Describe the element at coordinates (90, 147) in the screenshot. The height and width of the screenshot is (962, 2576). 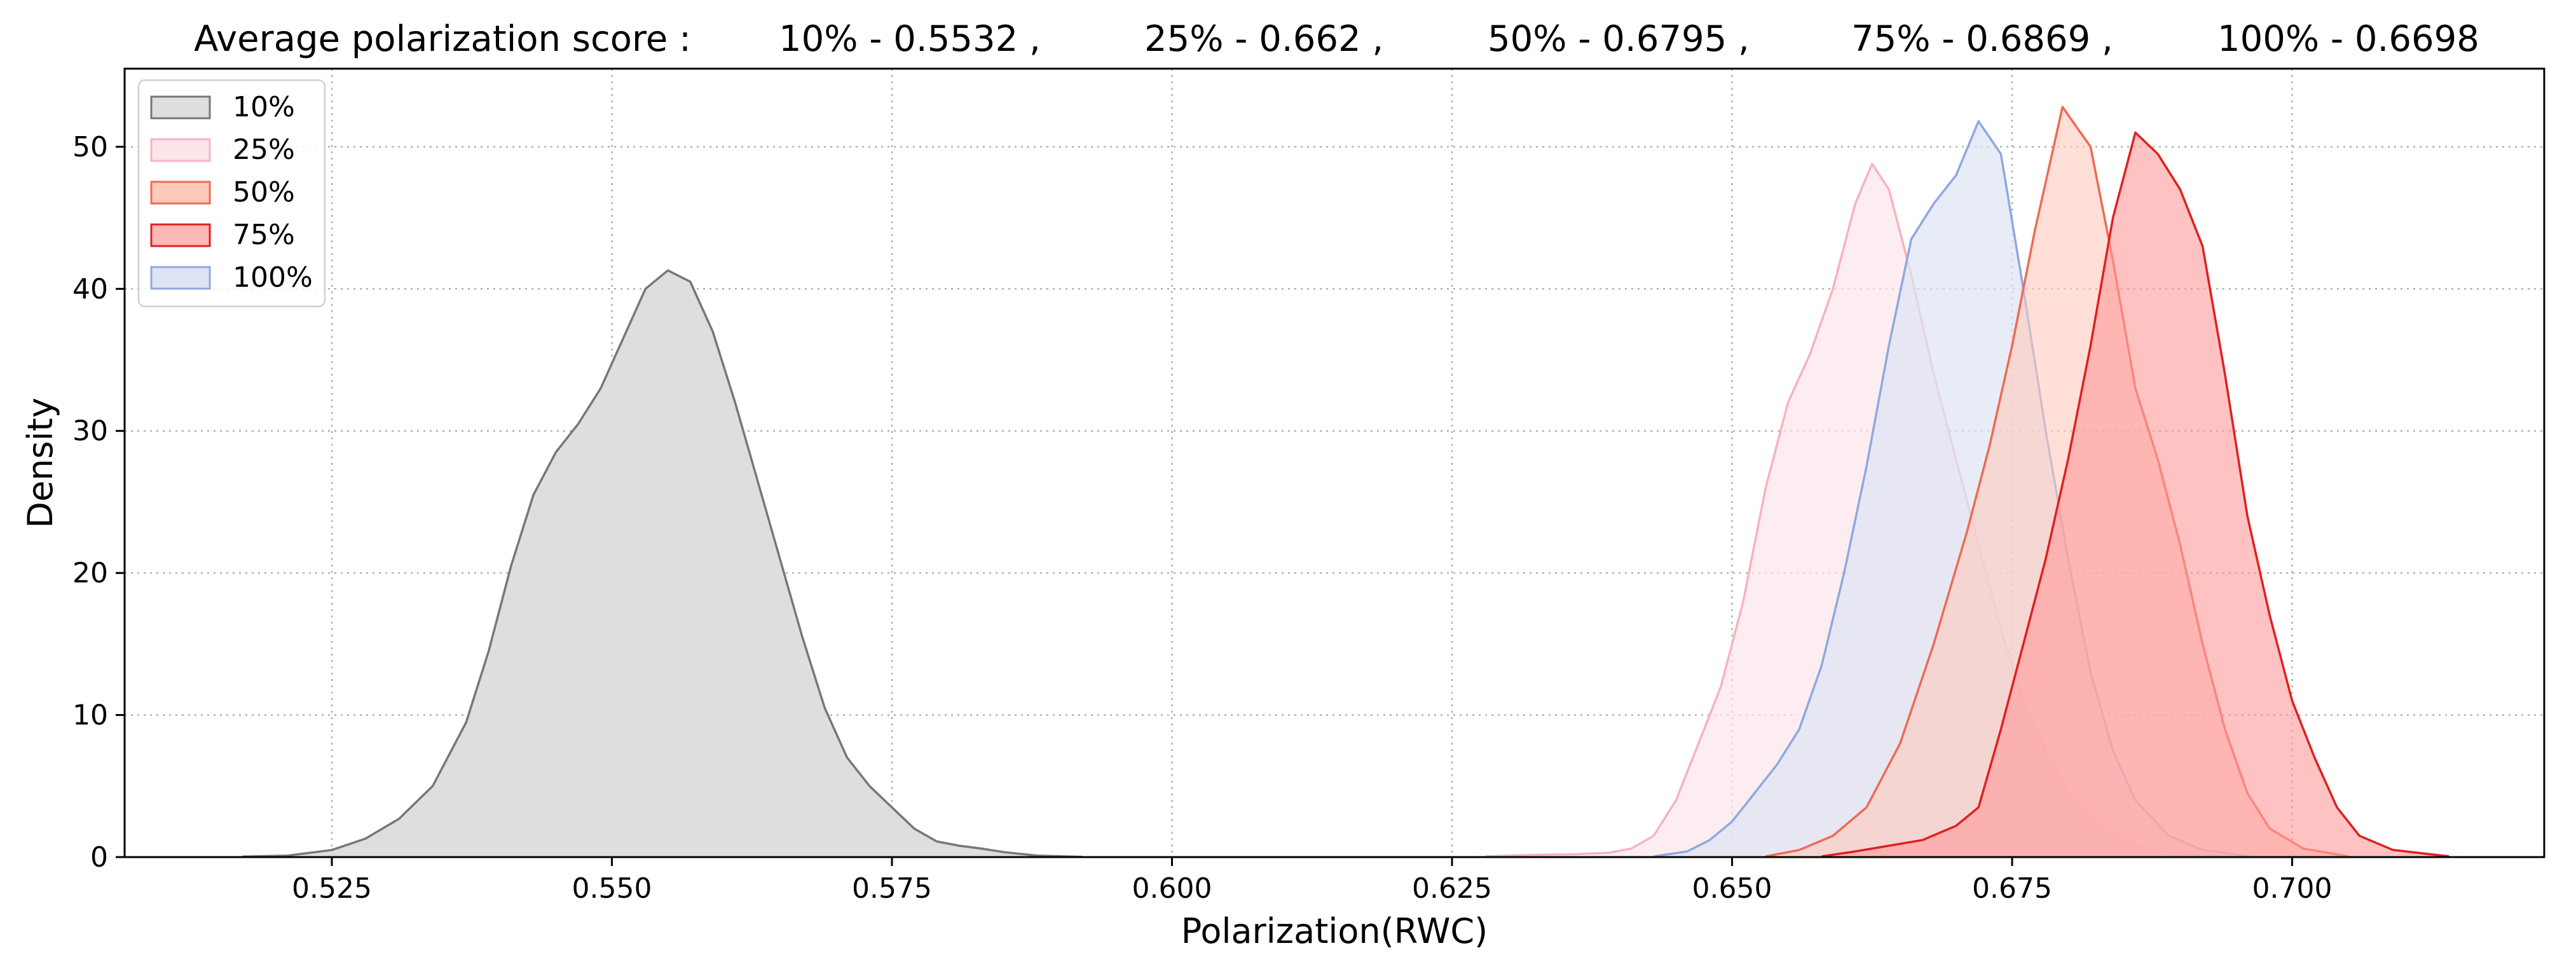
I see `y-tick-label: 50` at that location.